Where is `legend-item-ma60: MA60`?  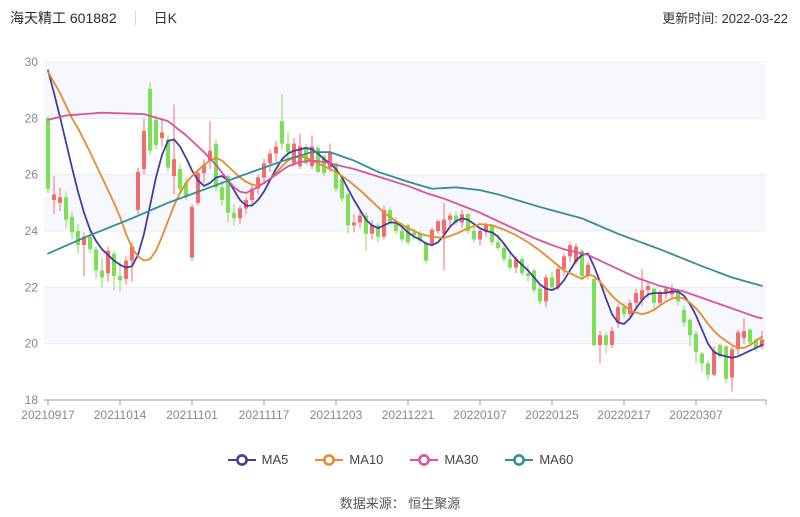
legend-item-ma60: MA60 is located at coordinates (538, 459).